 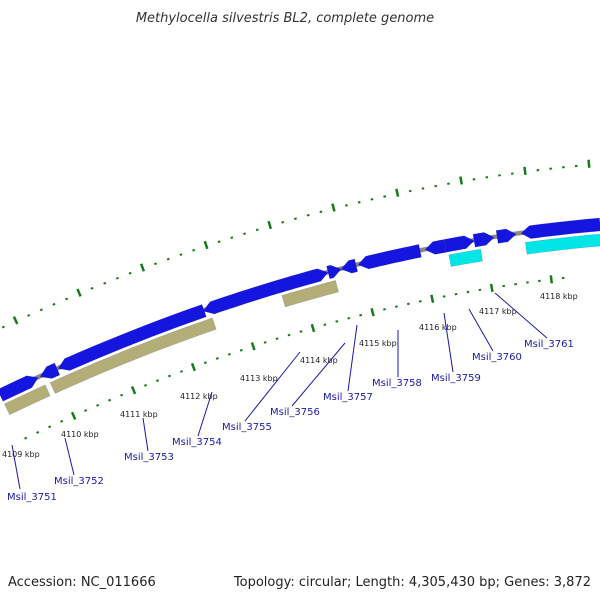 What do you see at coordinates (197, 442) in the screenshot?
I see `gene-label-link: Msil_3754` at bounding box center [197, 442].